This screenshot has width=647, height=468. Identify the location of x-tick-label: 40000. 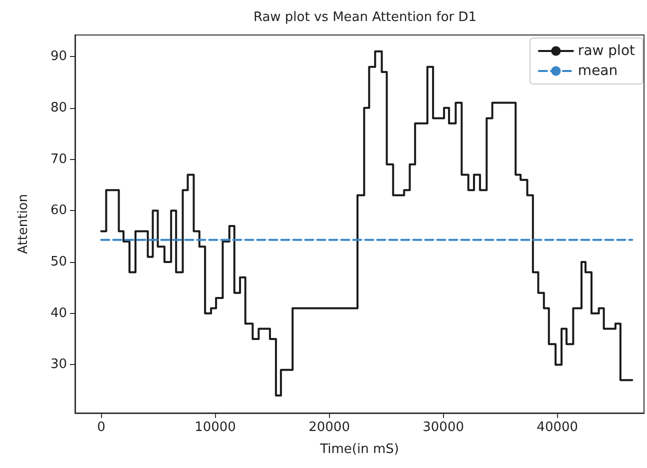
(557, 427).